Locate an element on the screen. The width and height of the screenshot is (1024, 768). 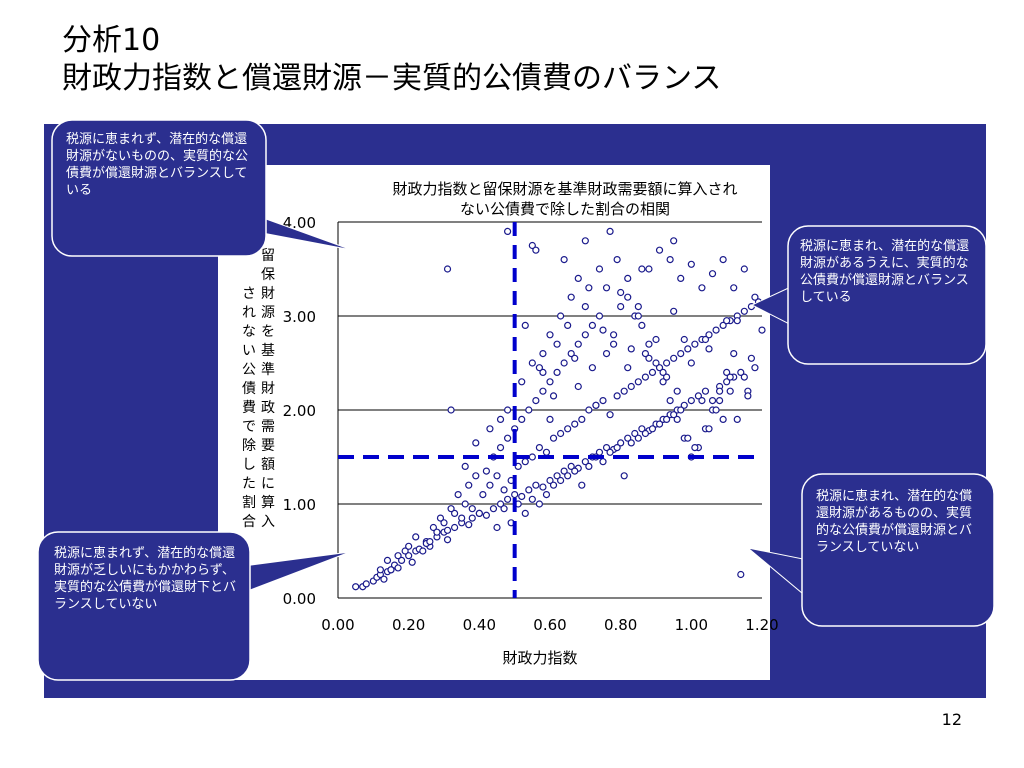
x-tick-label: 0.40 is located at coordinates (479, 625).